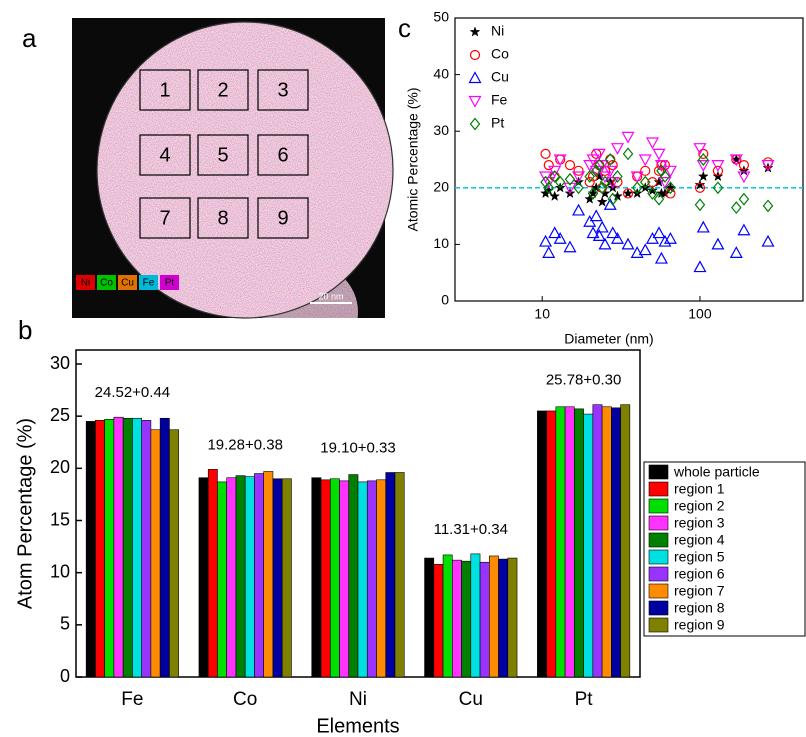 Image resolution: width=806 pixels, height=737 pixels. What do you see at coordinates (699, 591) in the screenshot?
I see `legend-label: region 7` at bounding box center [699, 591].